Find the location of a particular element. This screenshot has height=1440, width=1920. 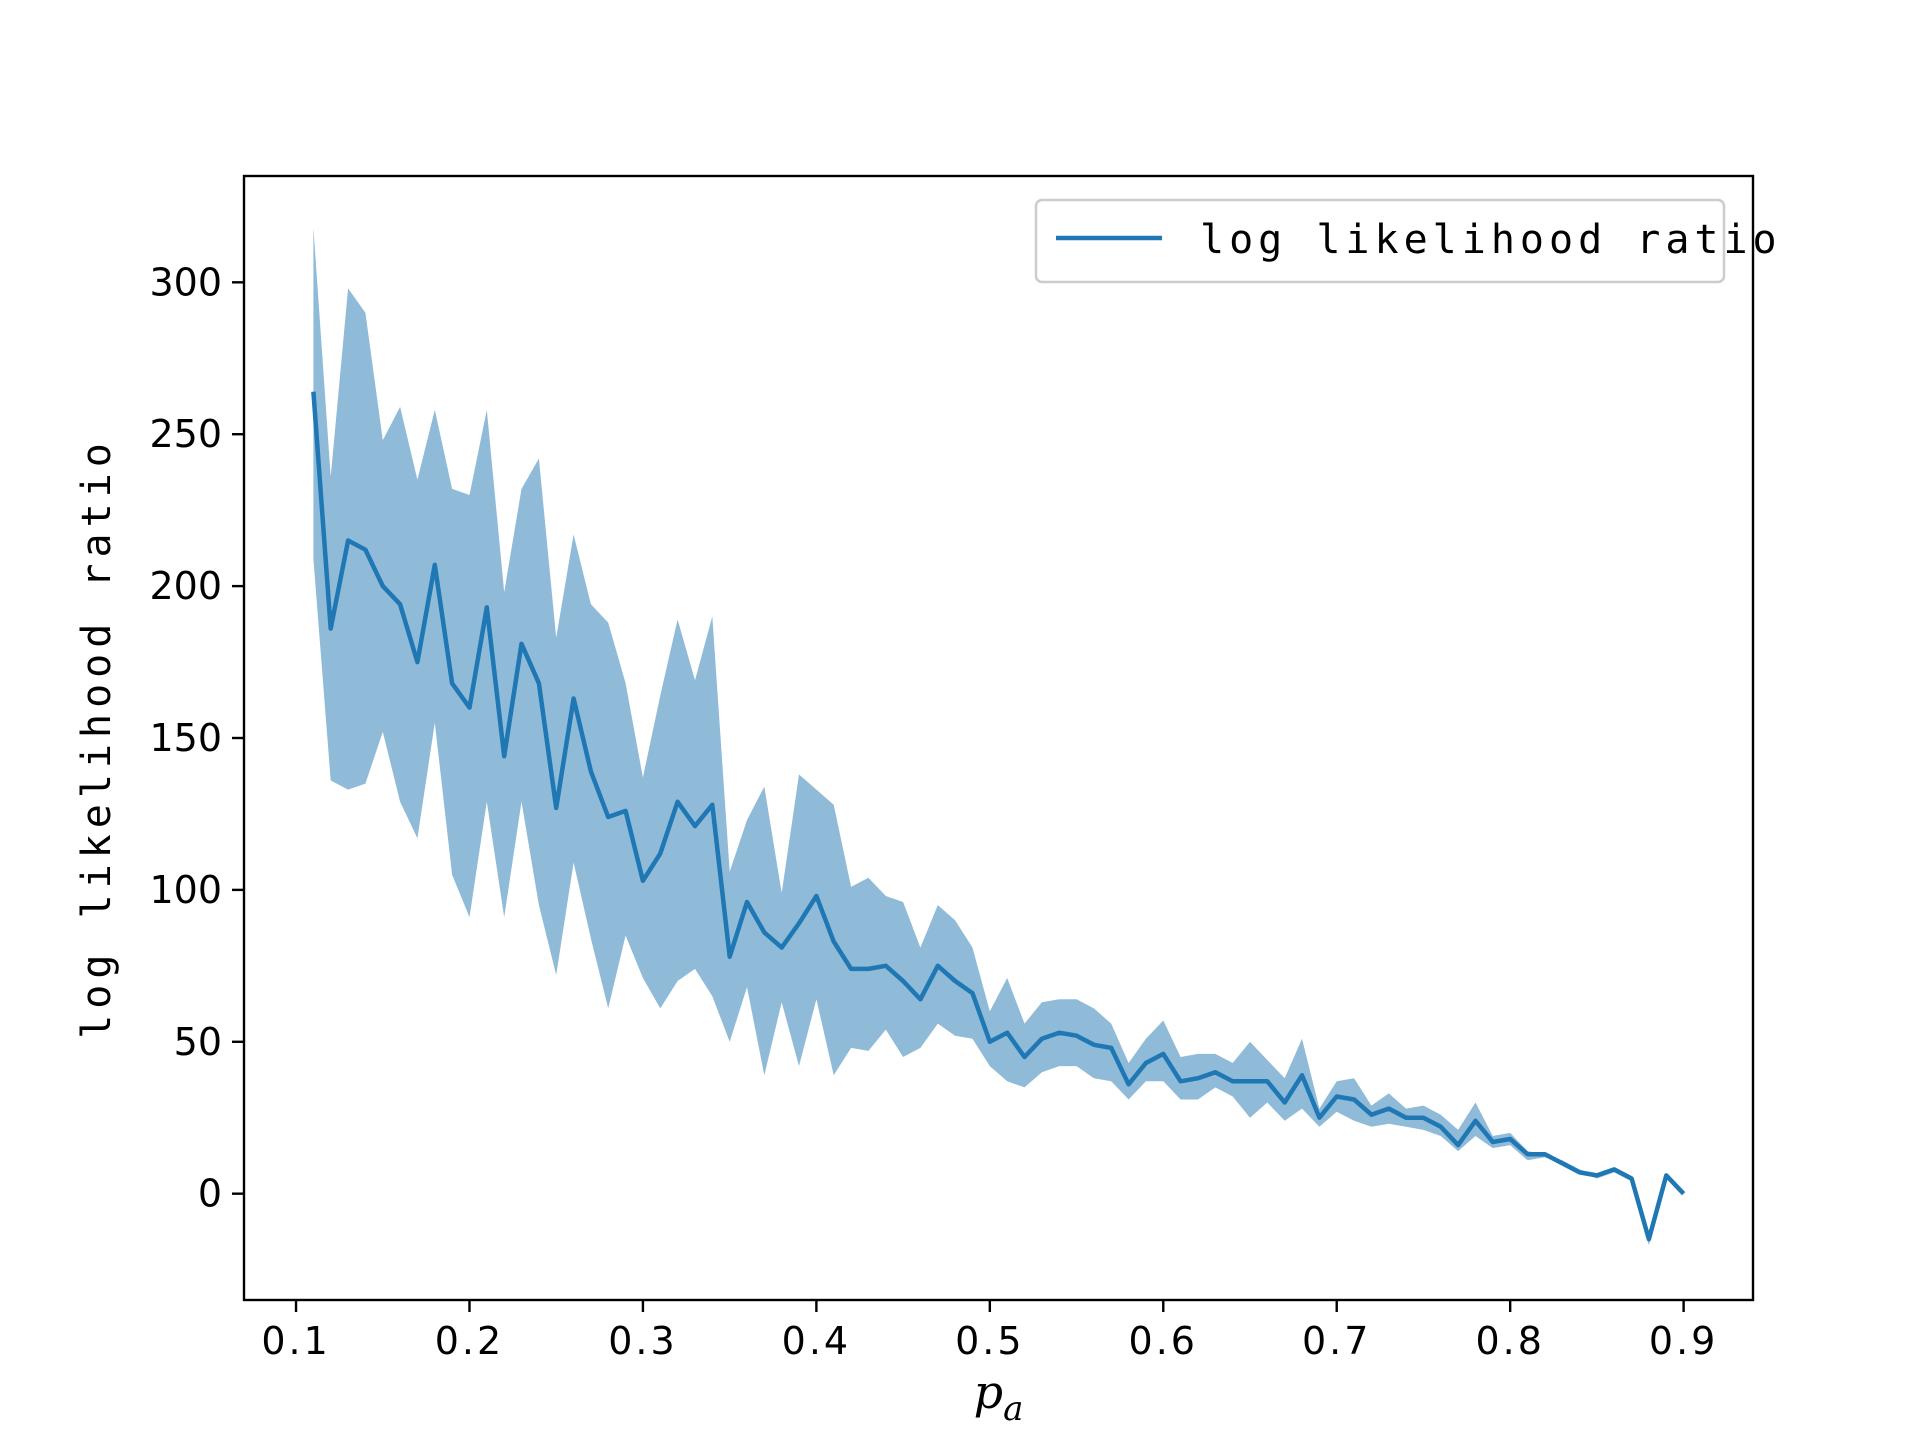

x-tick-label: 0.9 is located at coordinates (1683, 1341).